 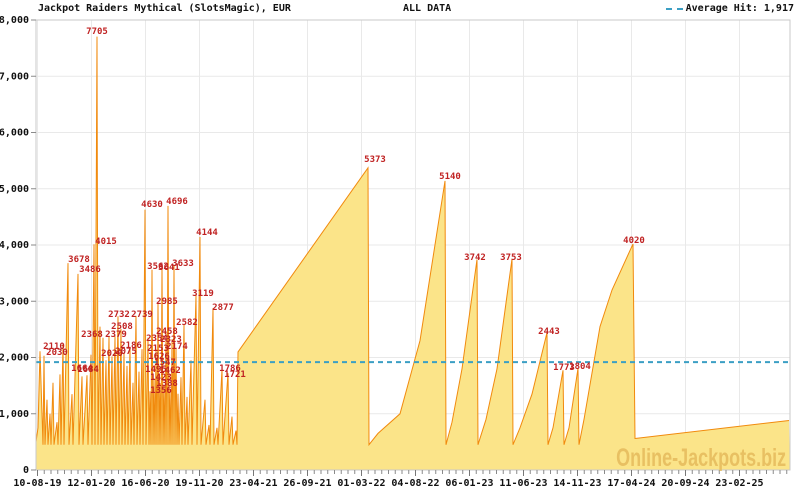 What do you see at coordinates (207, 233) in the screenshot?
I see `peak-value-label: 4144` at bounding box center [207, 233].